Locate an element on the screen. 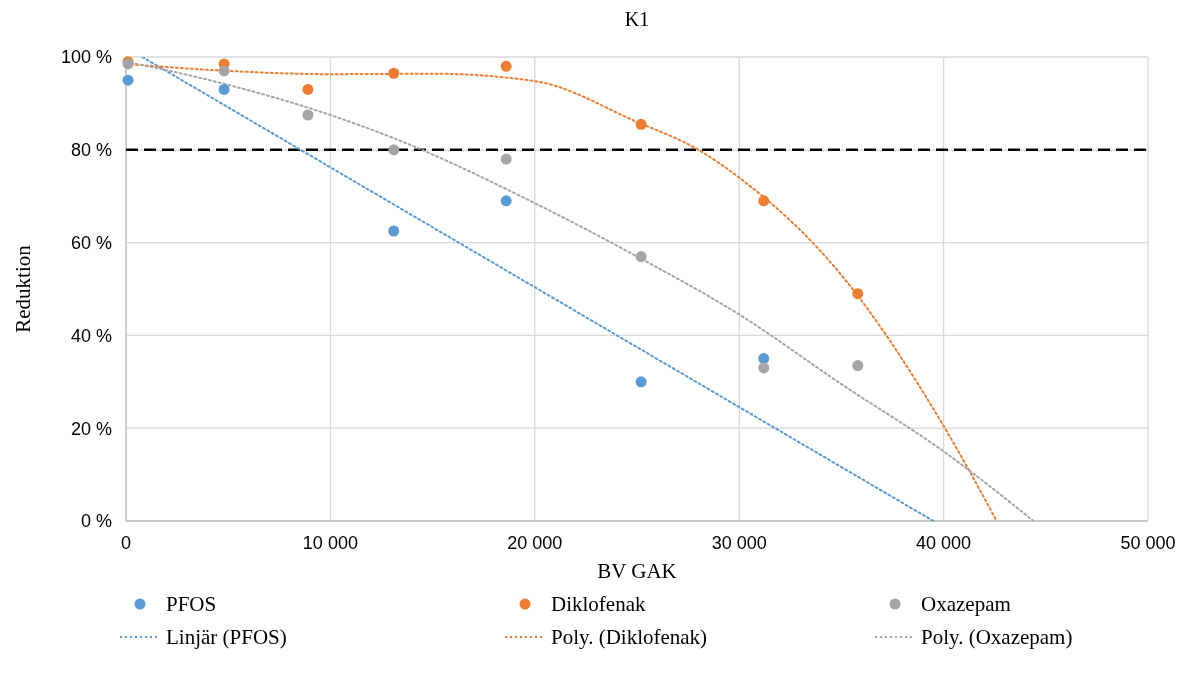  legend-label: Oxazepam is located at coordinates (966, 604).